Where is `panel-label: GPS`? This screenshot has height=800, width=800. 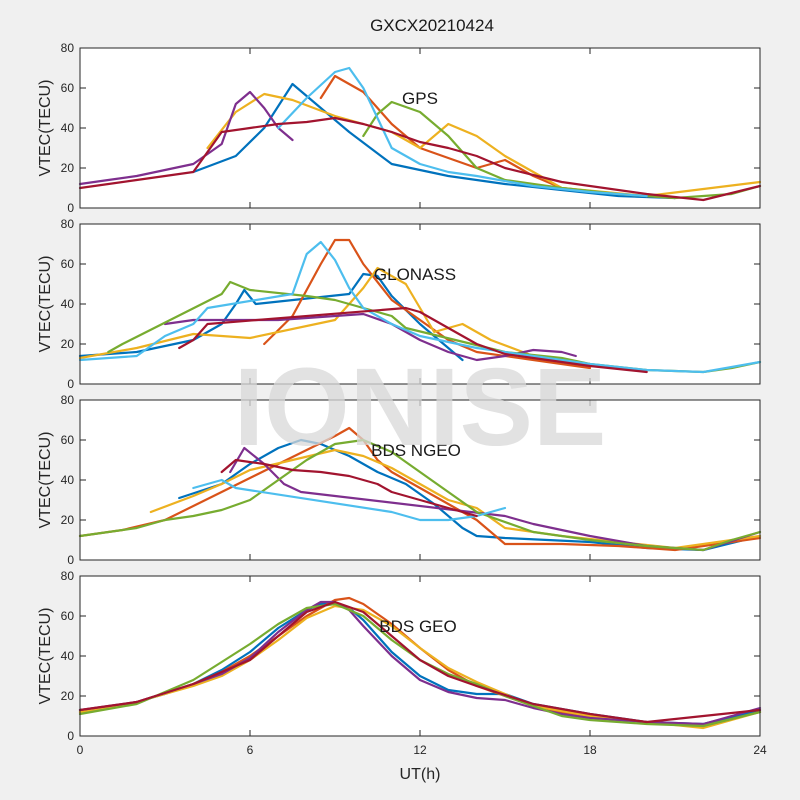 panel-label: GPS is located at coordinates (420, 98).